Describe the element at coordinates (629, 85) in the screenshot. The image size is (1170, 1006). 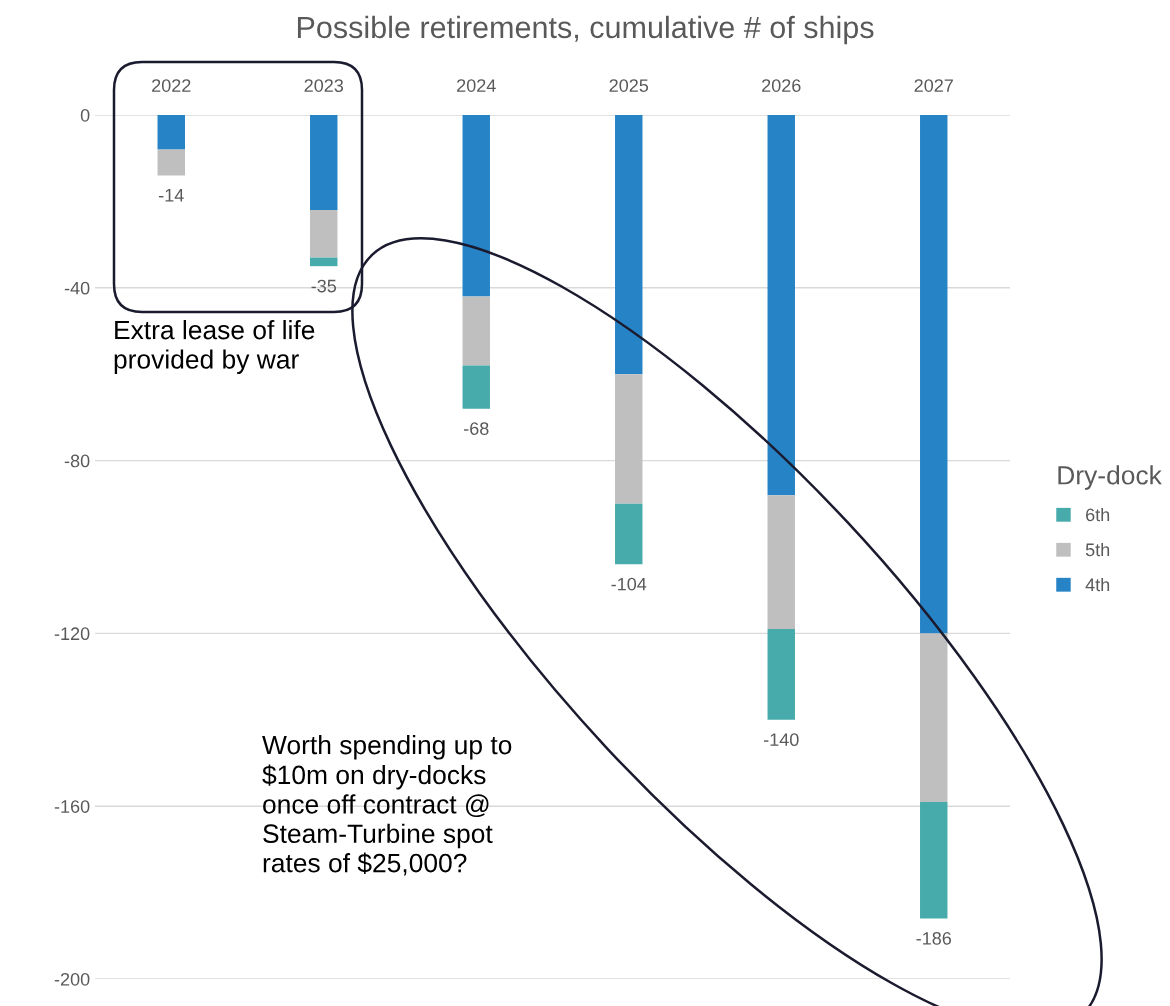
I see `x-tick-label: 2025` at that location.